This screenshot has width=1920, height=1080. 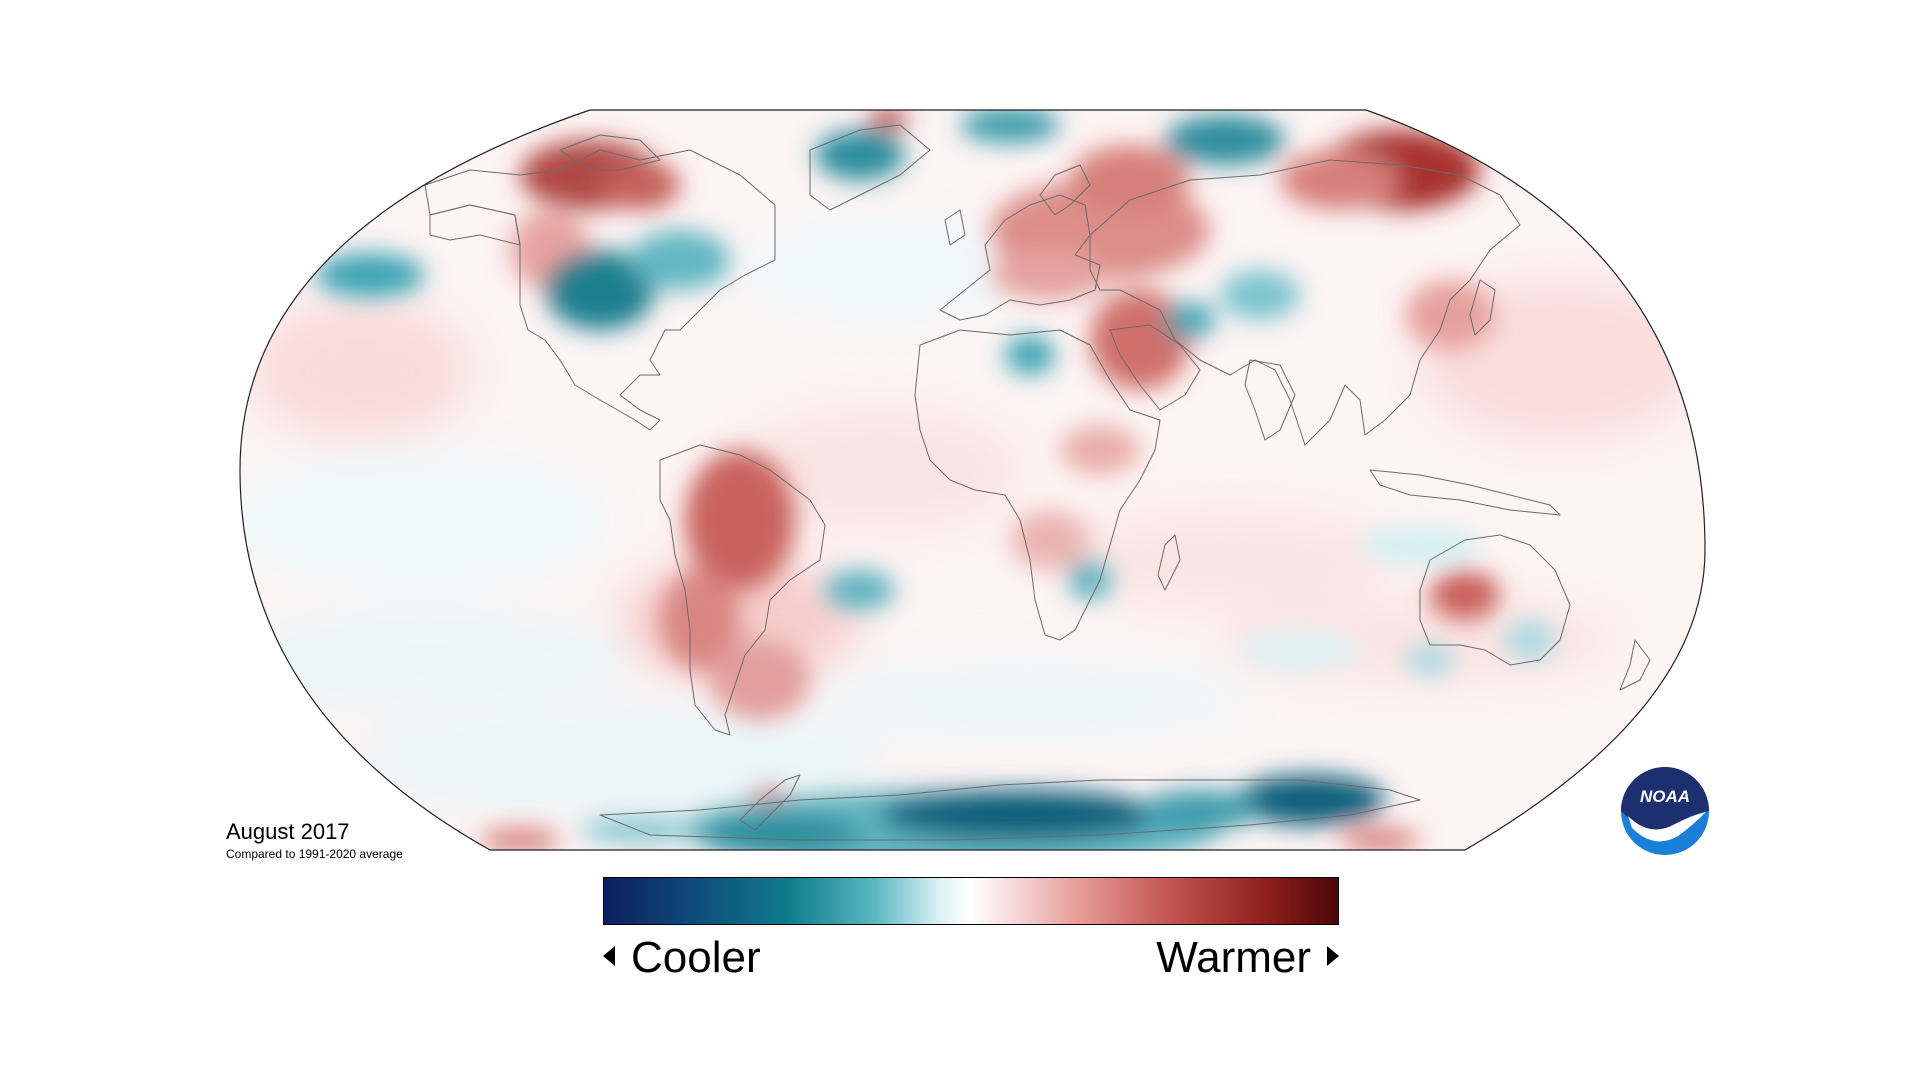 I want to click on left-arrow-icon, so click(x=609, y=956).